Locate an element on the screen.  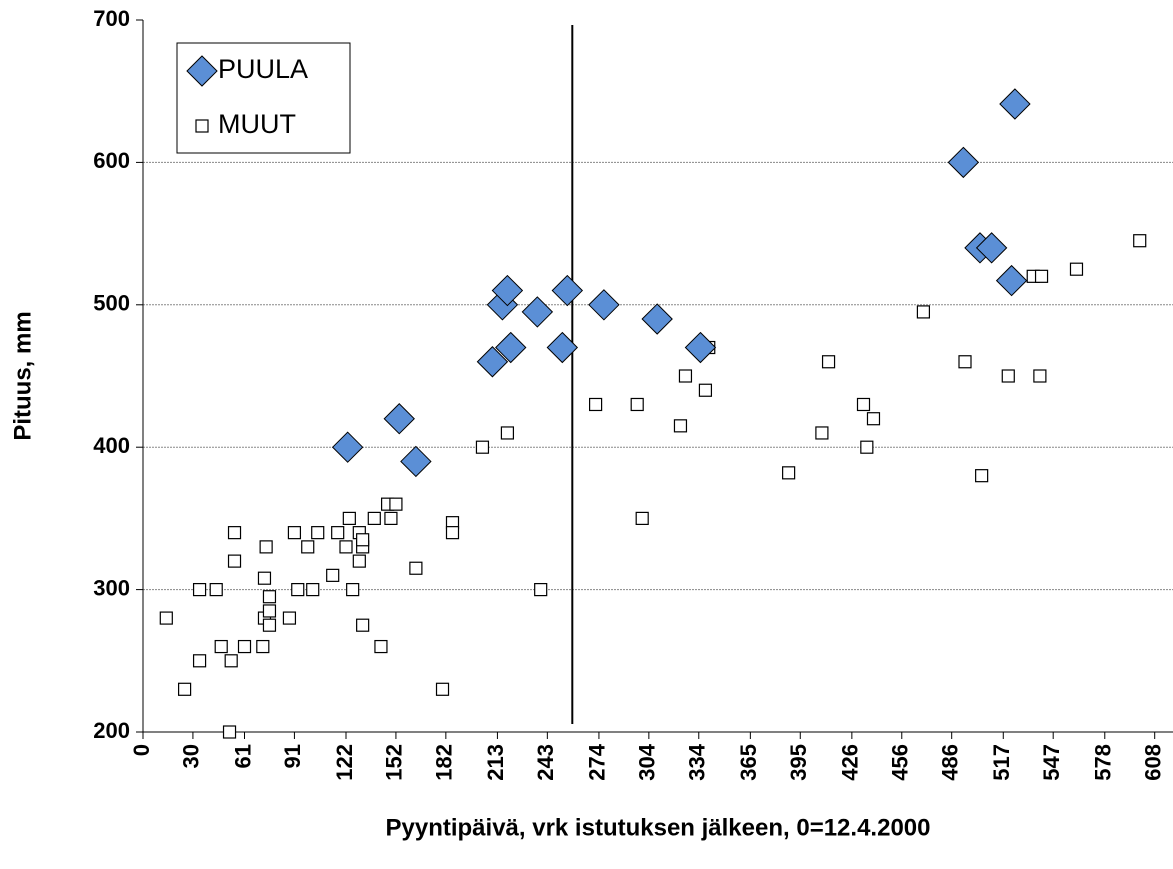
x-tick-label: 243 is located at coordinates (545, 762).